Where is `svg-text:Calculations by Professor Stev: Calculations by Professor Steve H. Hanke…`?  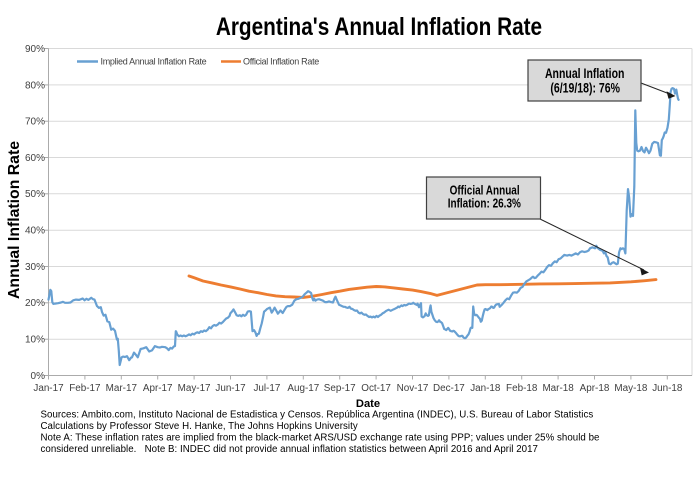 svg-text:Calculations by Professor Stev: Calculations by Professor Steve H. Hanke… is located at coordinates (199, 426).